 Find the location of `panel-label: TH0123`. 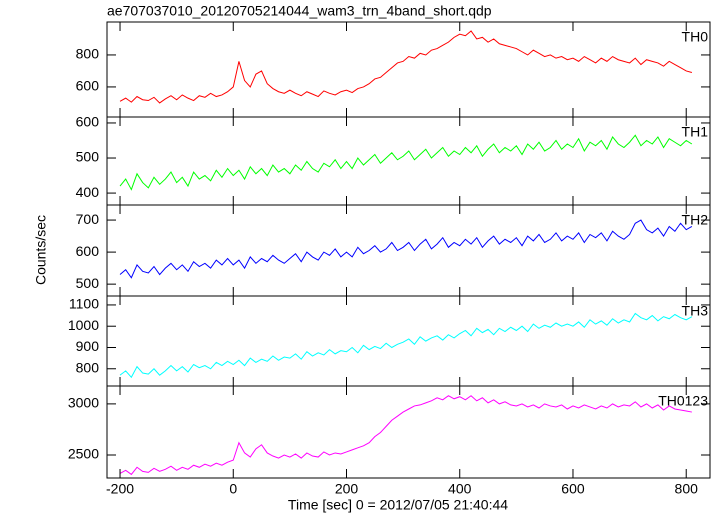

panel-label: TH0123 is located at coordinates (683, 401).